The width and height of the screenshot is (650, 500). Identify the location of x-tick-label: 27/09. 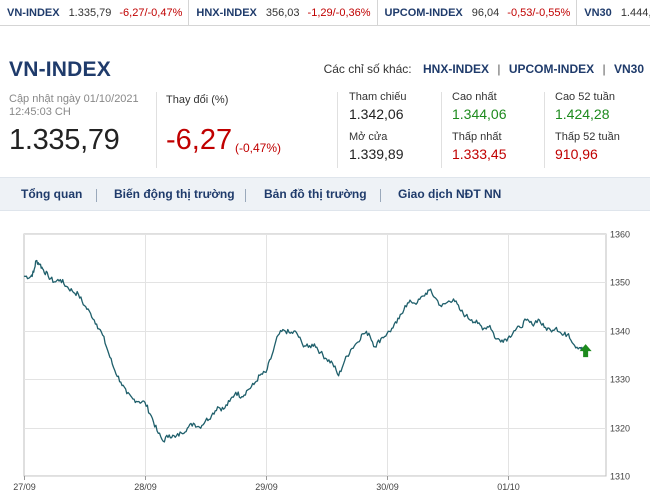
(24, 487).